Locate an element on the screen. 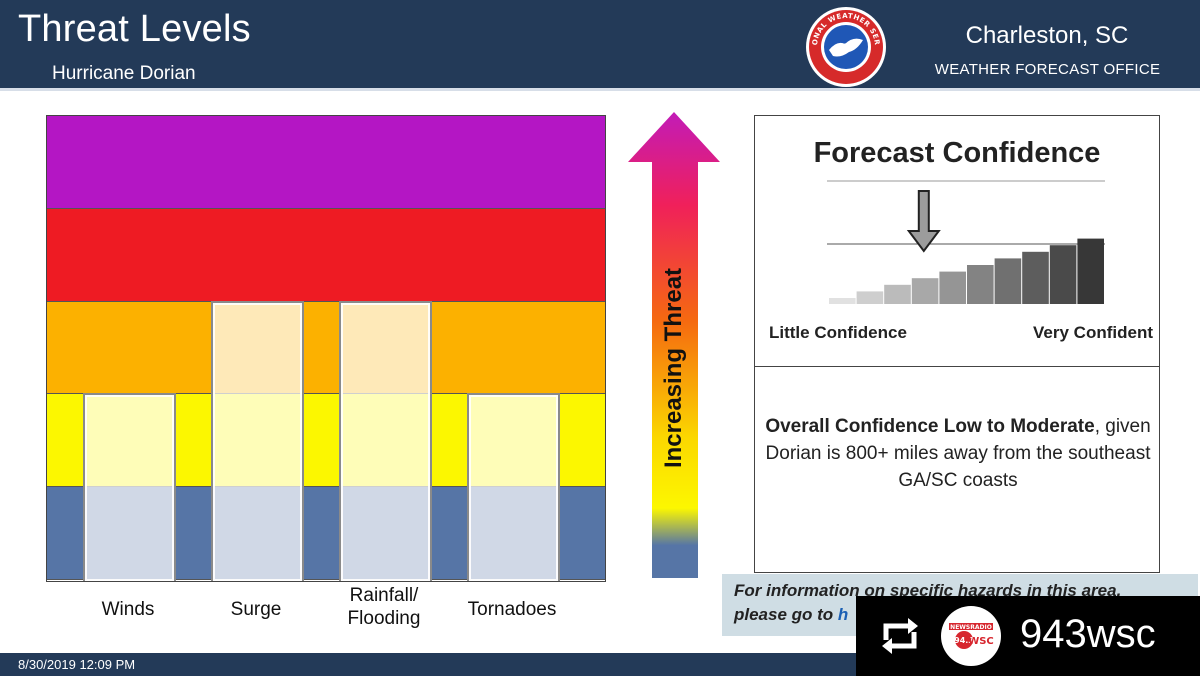 Image resolution: width=1200 pixels, height=676 pixels. threat-bar-label: Rainfall/Flooding is located at coordinates (384, 607).